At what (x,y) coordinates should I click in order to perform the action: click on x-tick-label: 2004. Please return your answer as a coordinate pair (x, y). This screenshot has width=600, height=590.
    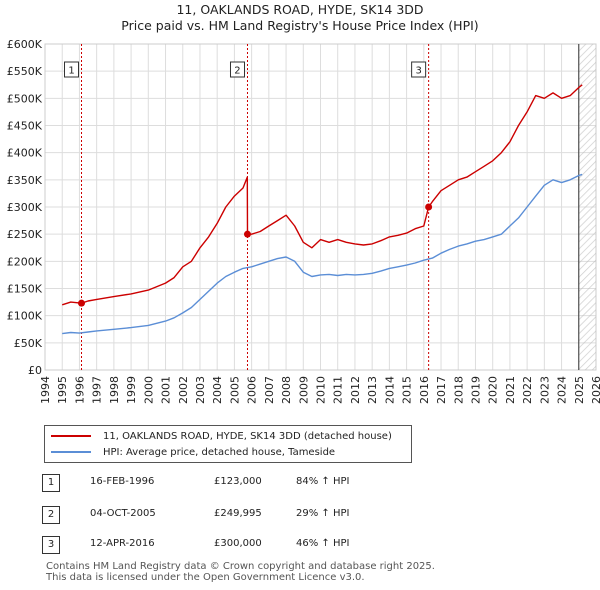
    Looking at the image, I should click on (217, 390).